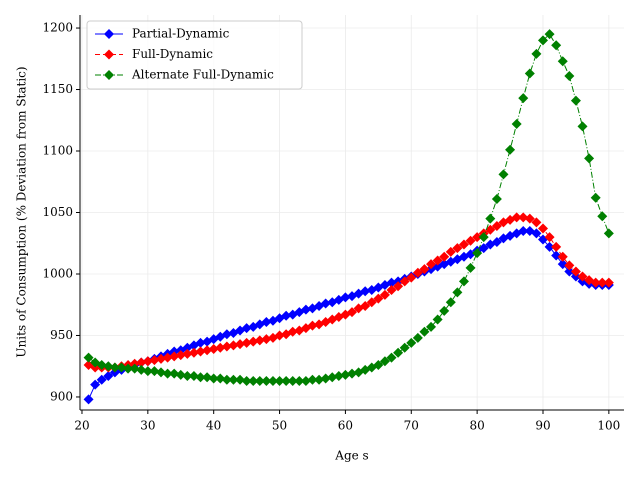  Describe the element at coordinates (476, 426) in the screenshot. I see `x-tick-label: 80` at that location.